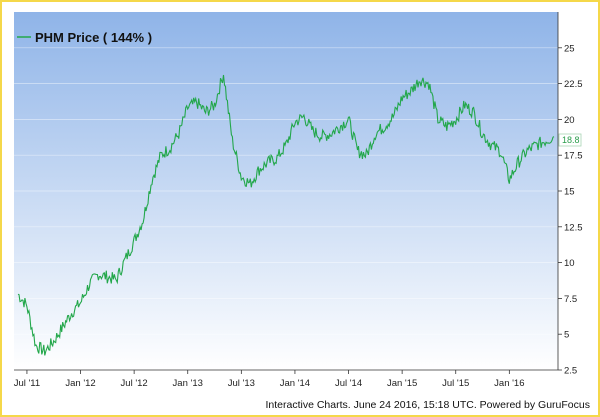 Image resolution: width=600 pixels, height=417 pixels. Describe the element at coordinates (241, 383) in the screenshot. I see `x-tick-label: Jul '13` at that location.